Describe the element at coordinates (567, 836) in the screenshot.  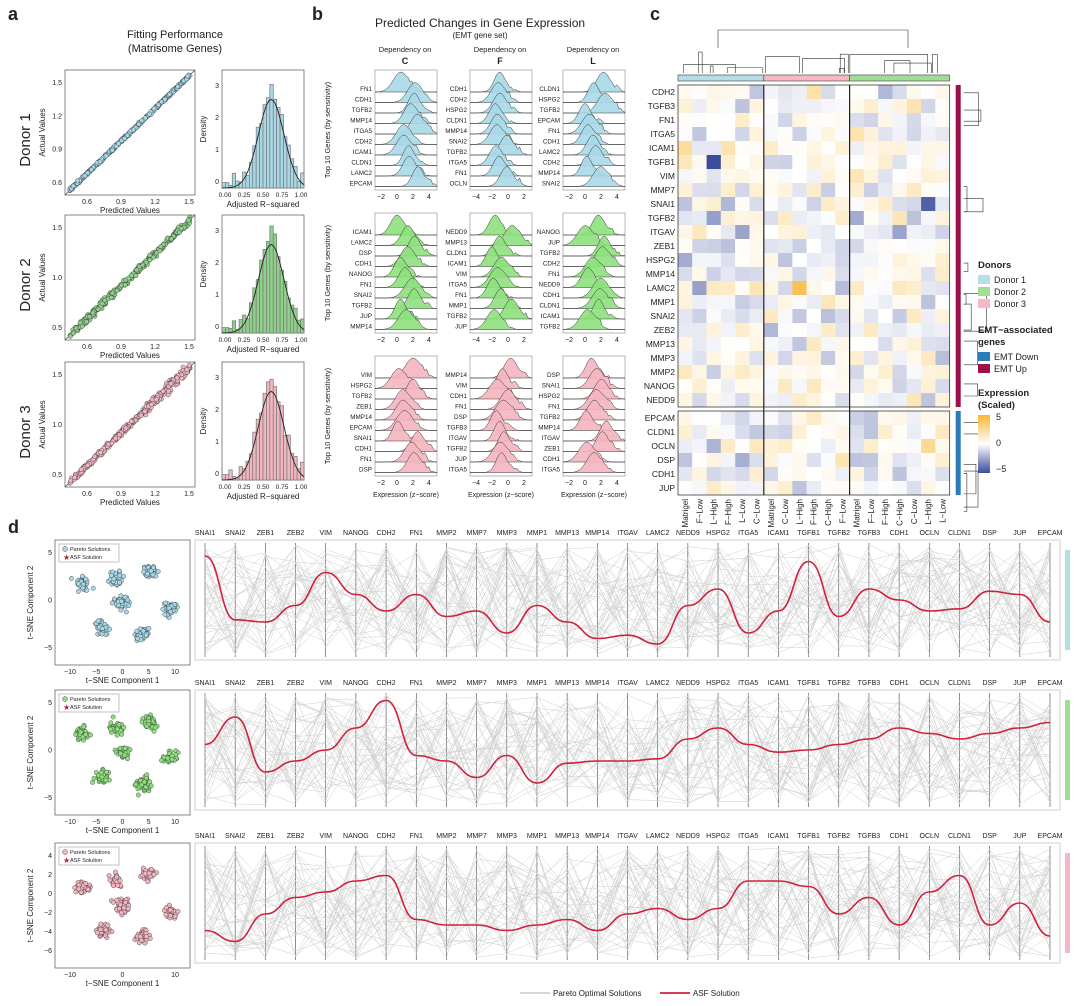
I see `pcp-axis-label: MMP13` at that location.